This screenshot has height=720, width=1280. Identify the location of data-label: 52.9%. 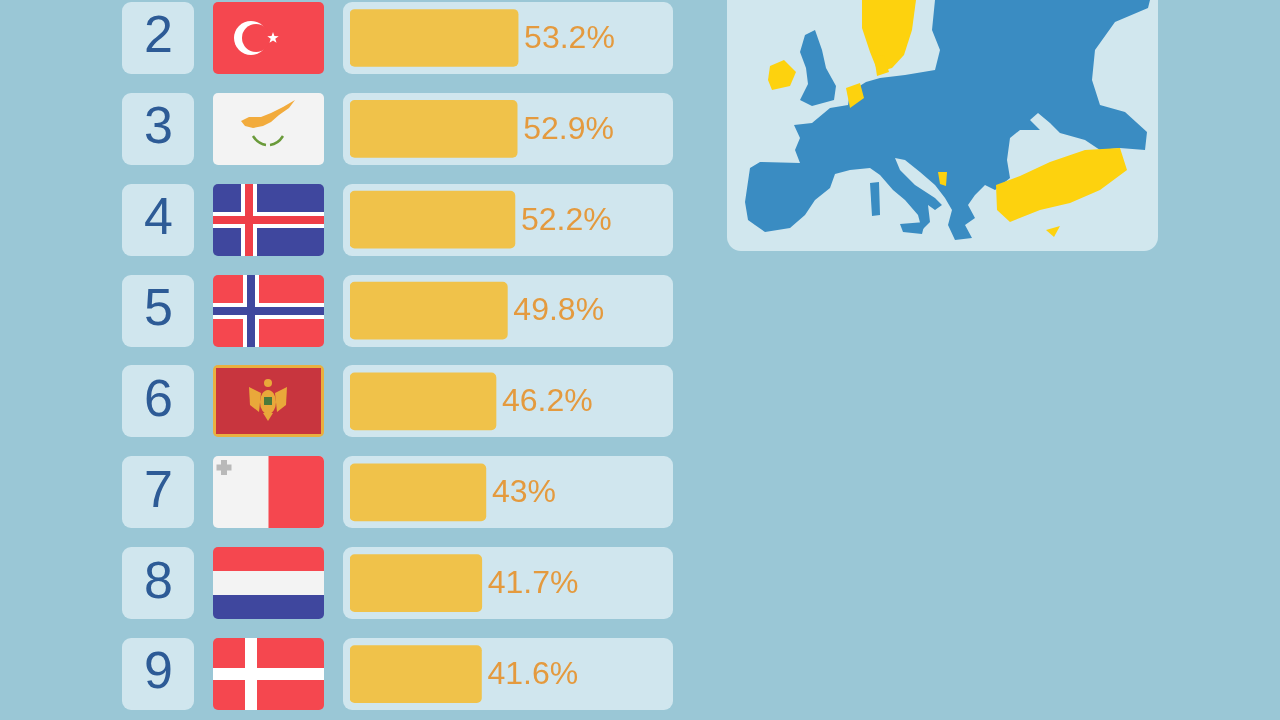
(568, 127).